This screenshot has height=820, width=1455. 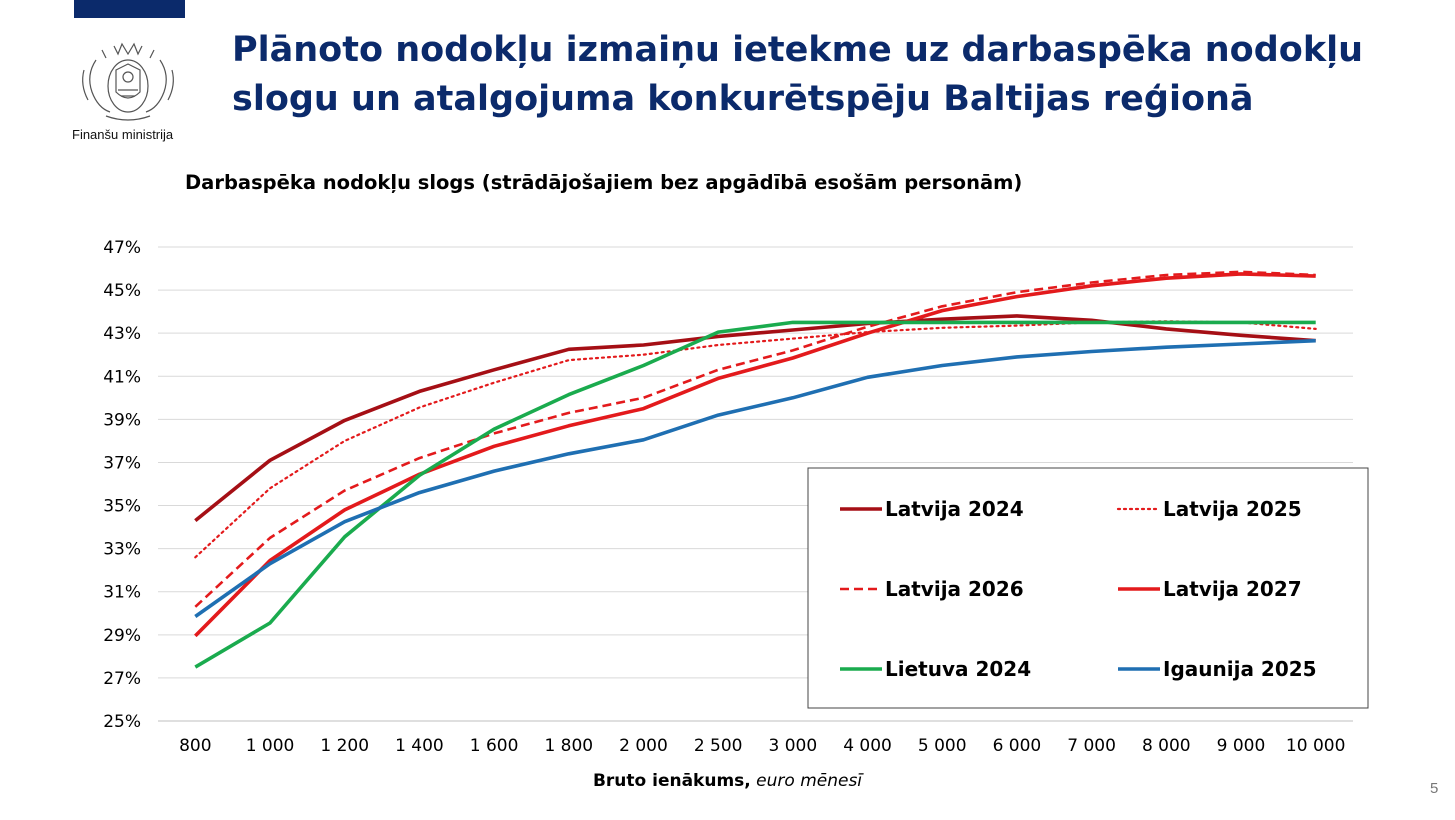 I want to click on x-axis-label-main: Bruto ienākums,, so click(x=671, y=781).